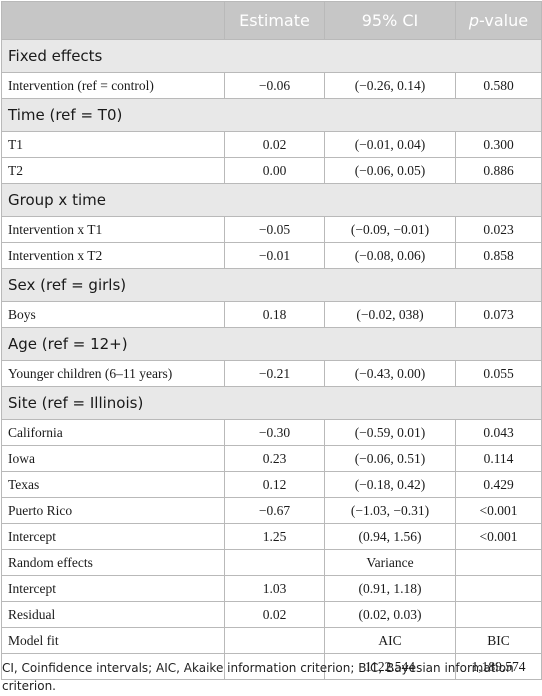 The image size is (542, 696). I want to click on header-p-value: p-value, so click(498, 20).